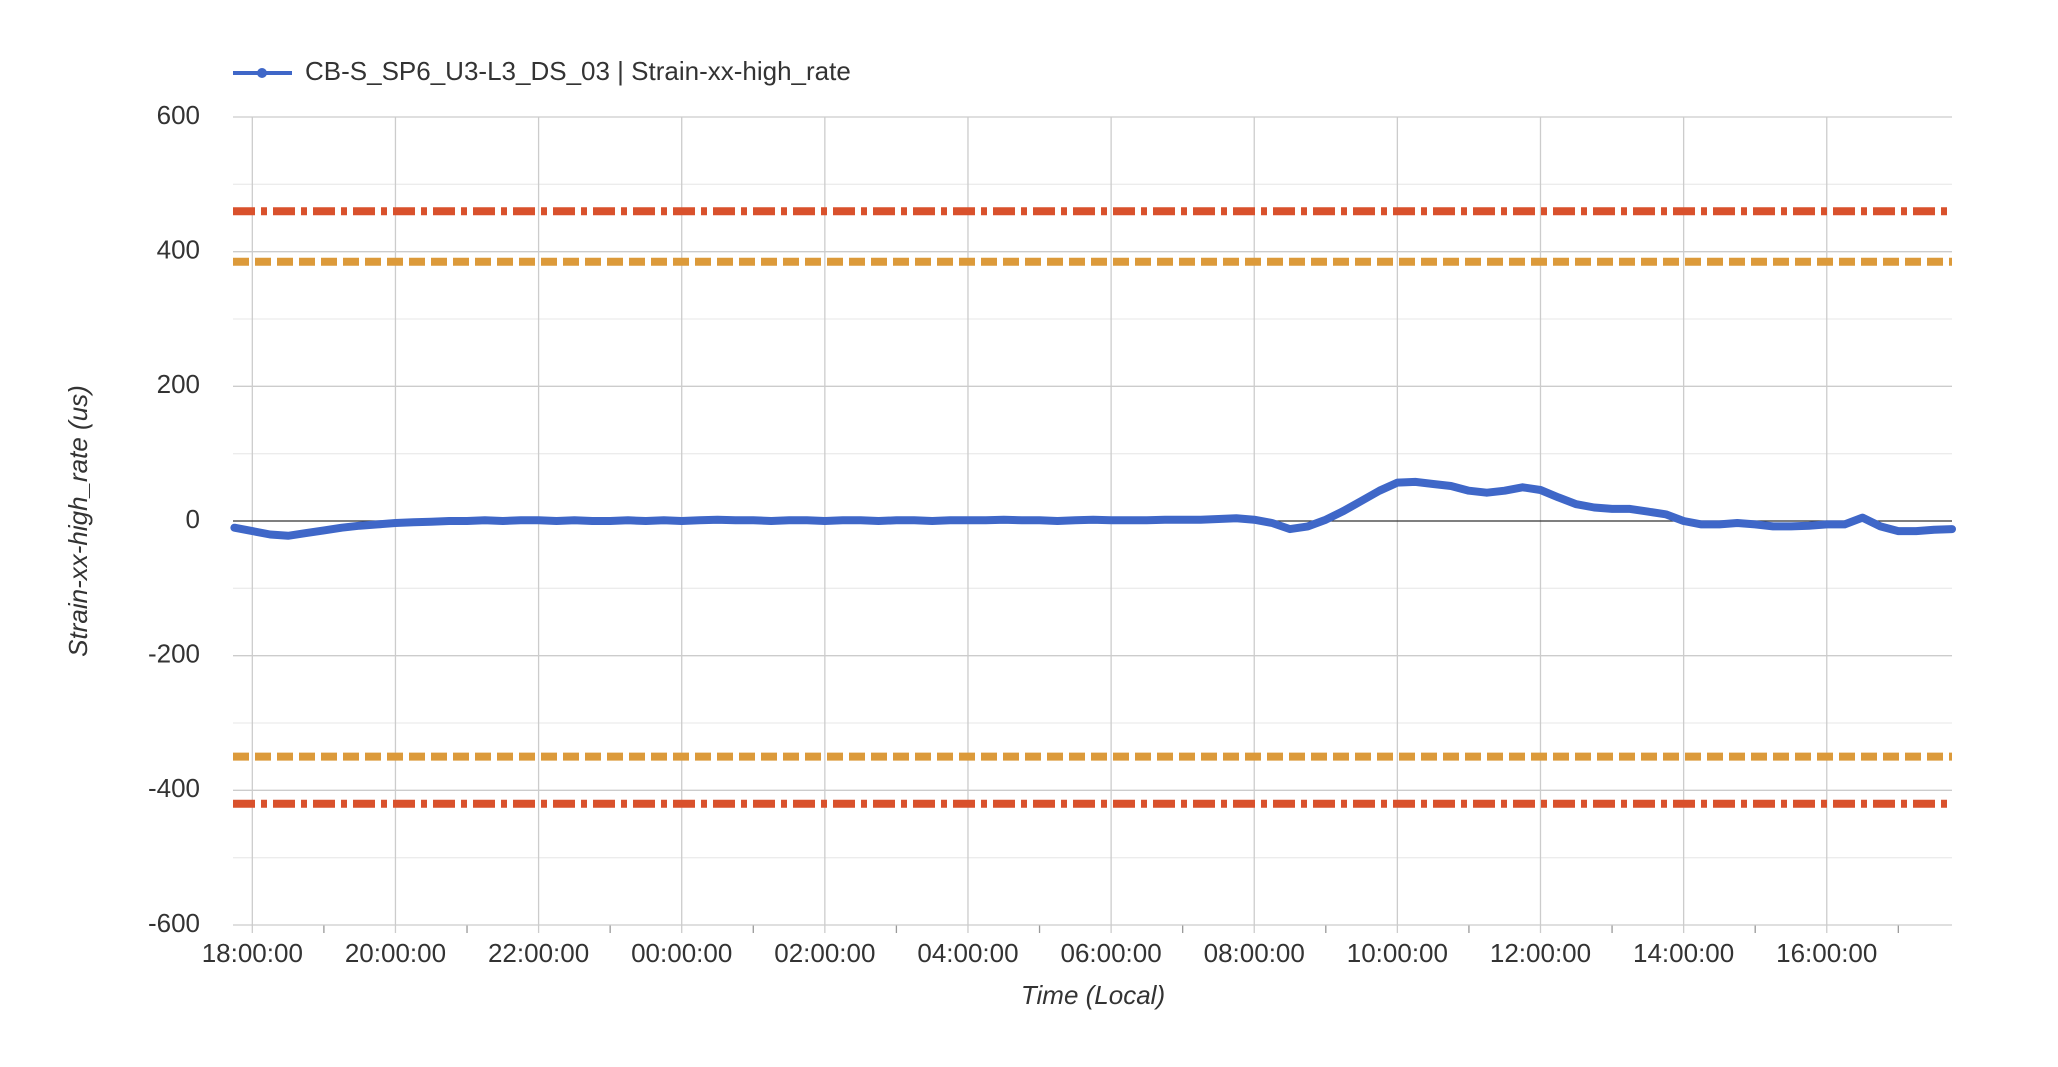 The image size is (2058, 1067). What do you see at coordinates (78, 521) in the screenshot?
I see `y-axis-title: Strain-xx-high_rate (us)` at bounding box center [78, 521].